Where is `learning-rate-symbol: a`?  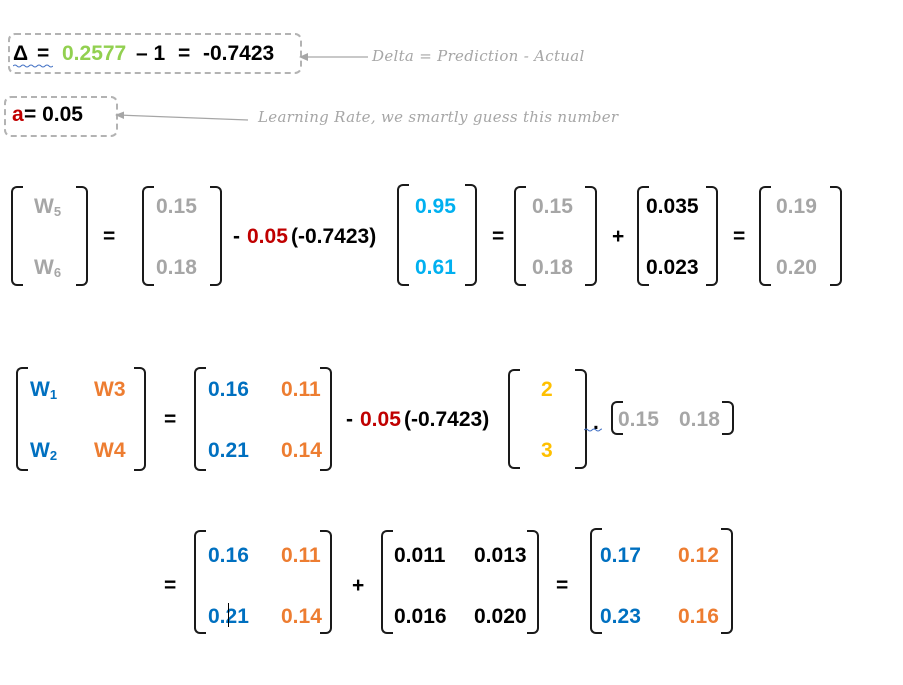
learning-rate-symbol: a is located at coordinates (18, 114).